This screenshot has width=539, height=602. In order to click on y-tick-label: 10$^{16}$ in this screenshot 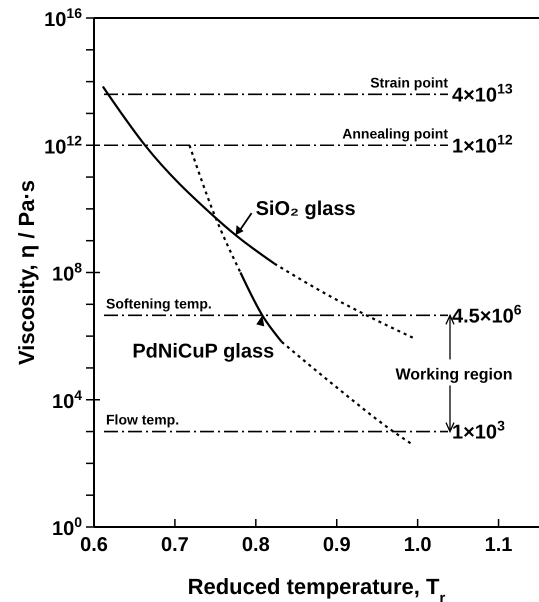, I will do `click(63, 18)`.